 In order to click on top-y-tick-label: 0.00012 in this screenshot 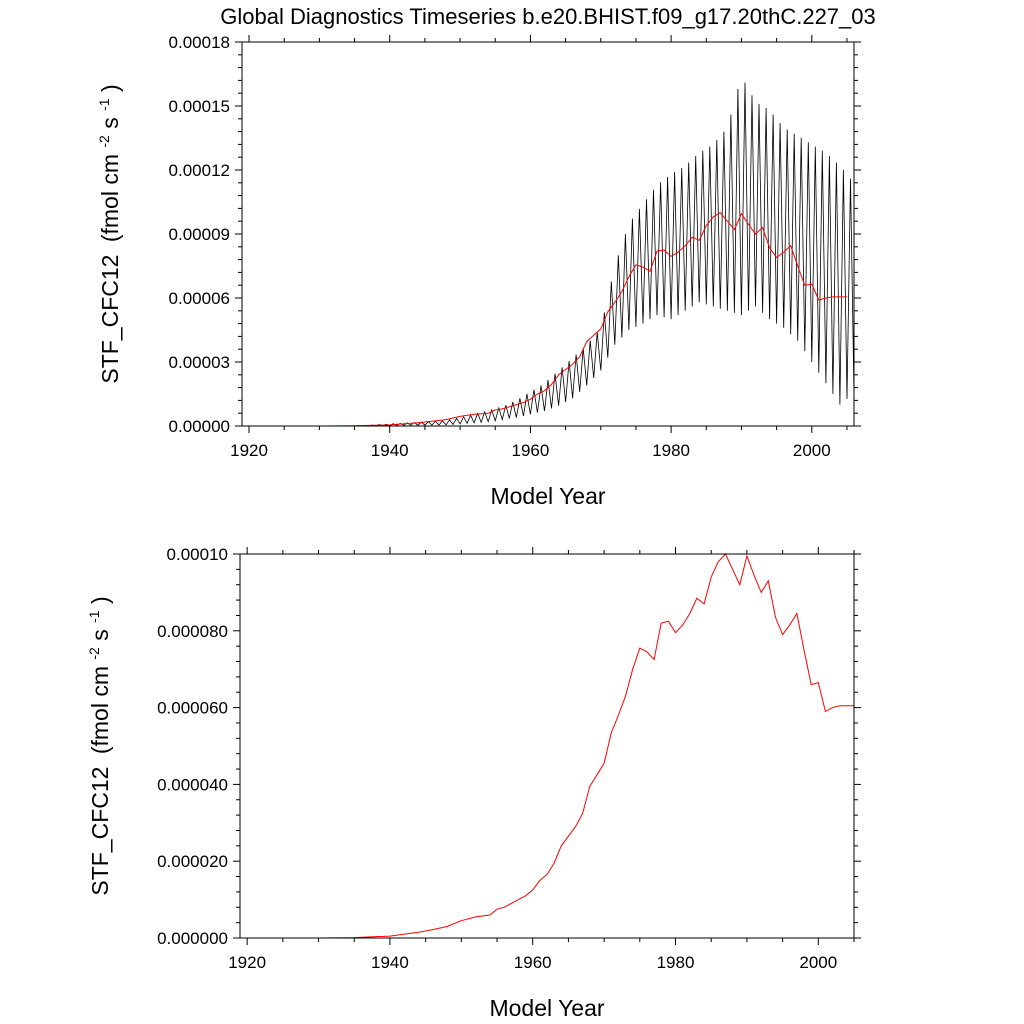, I will do `click(199, 170)`.